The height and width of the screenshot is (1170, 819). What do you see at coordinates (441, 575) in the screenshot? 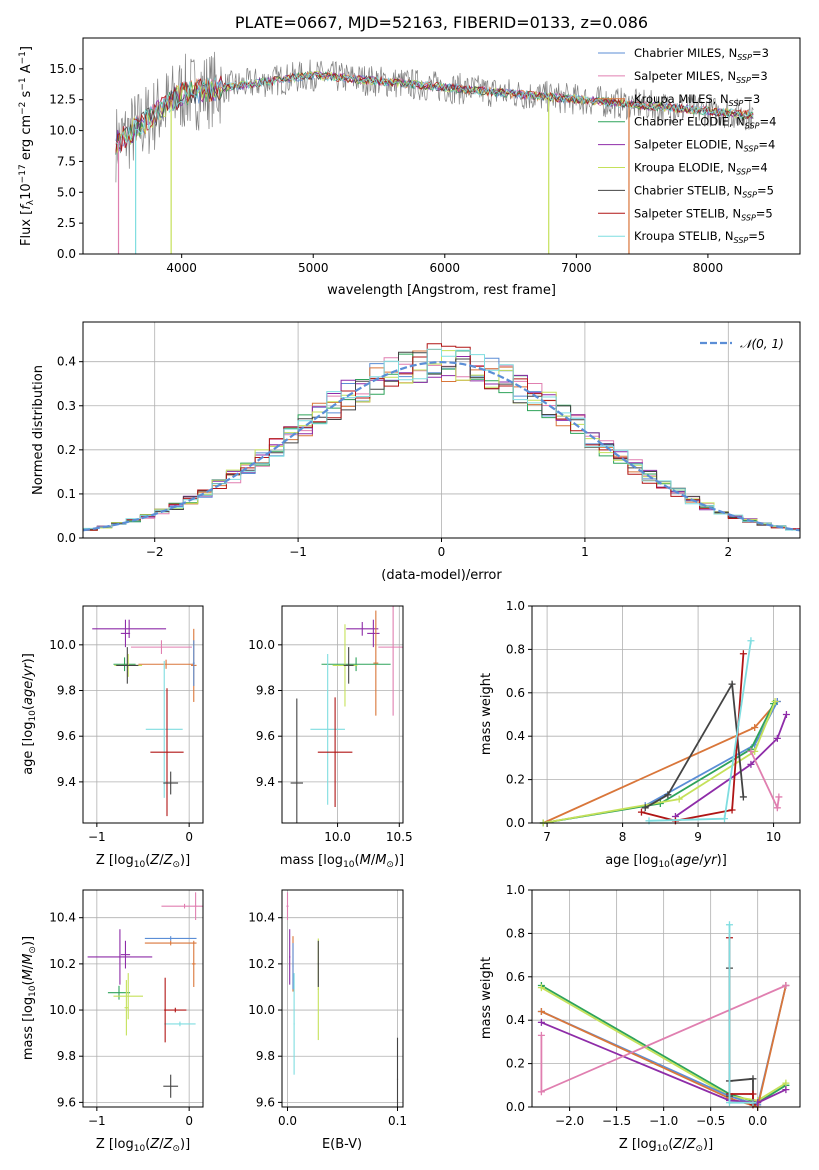
I see `residuals-xlabel: (data-model)/error` at bounding box center [441, 575].